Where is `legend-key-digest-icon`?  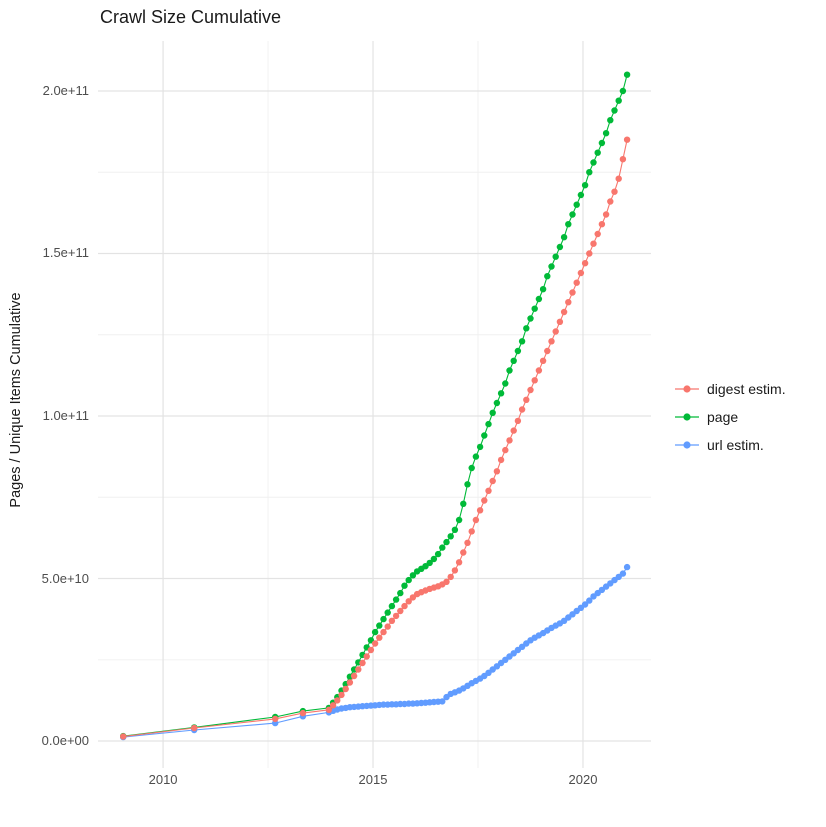 legend-key-digest-icon is located at coordinates (687, 388).